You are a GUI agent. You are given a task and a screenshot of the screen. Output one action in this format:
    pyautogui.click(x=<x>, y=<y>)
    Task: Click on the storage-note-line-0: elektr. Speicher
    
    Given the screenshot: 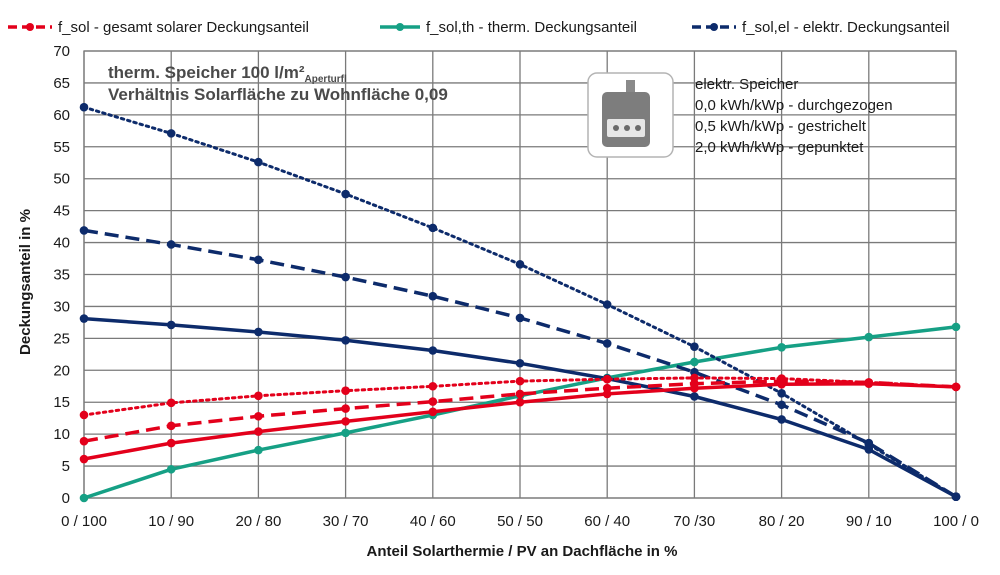 What is the action you would take?
    pyautogui.click(x=746, y=84)
    